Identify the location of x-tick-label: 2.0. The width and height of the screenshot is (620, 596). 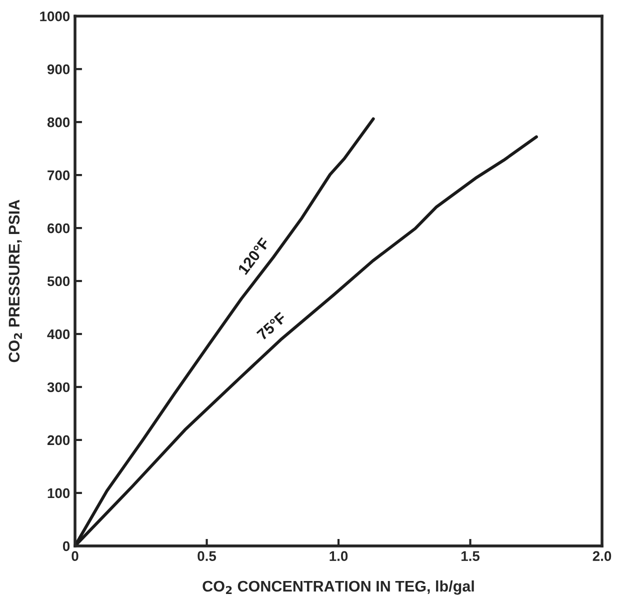
(602, 556).